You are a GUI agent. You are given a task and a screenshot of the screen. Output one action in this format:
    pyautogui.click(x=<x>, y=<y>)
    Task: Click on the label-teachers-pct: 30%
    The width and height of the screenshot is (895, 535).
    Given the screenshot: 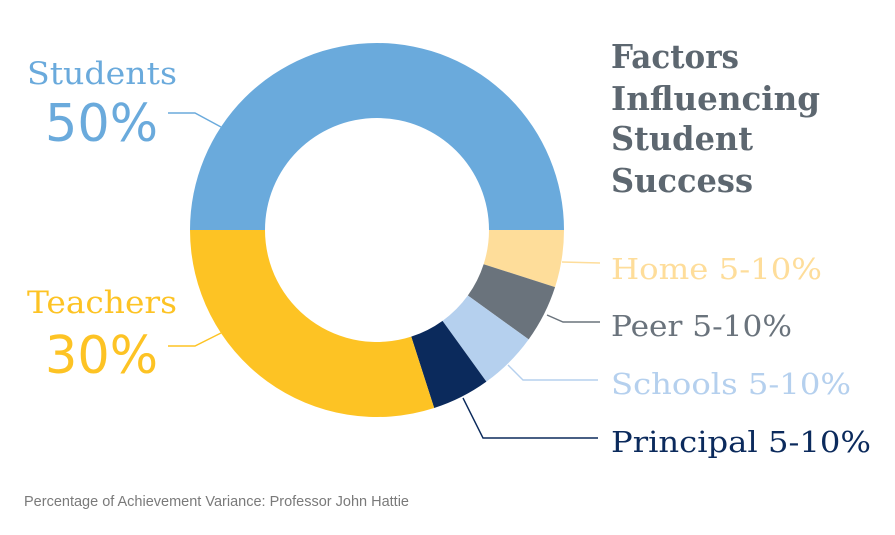 What is the action you would take?
    pyautogui.click(x=101, y=356)
    